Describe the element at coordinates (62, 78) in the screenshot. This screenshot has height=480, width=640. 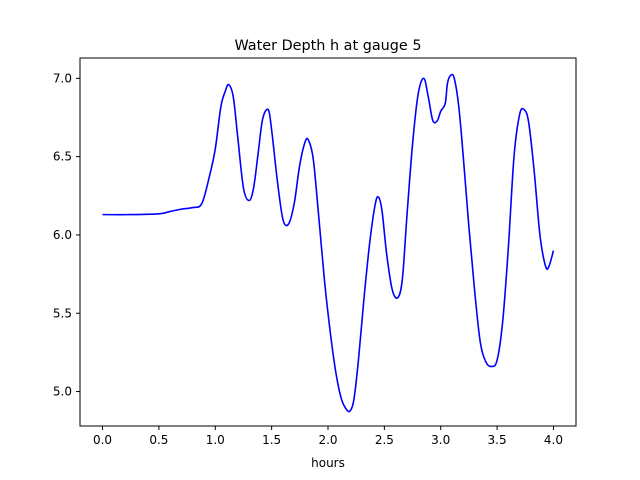
I see `y-tick-label: 7.0` at that location.